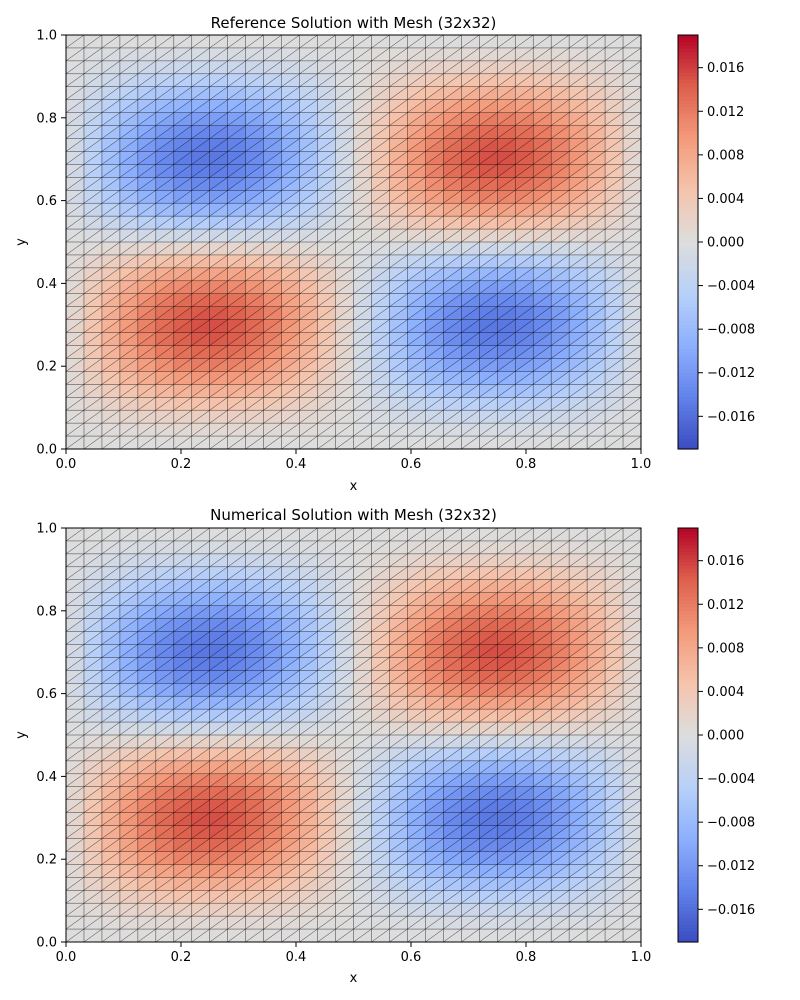  What do you see at coordinates (641, 464) in the screenshot?
I see `x-tick-label: 1.0` at bounding box center [641, 464].